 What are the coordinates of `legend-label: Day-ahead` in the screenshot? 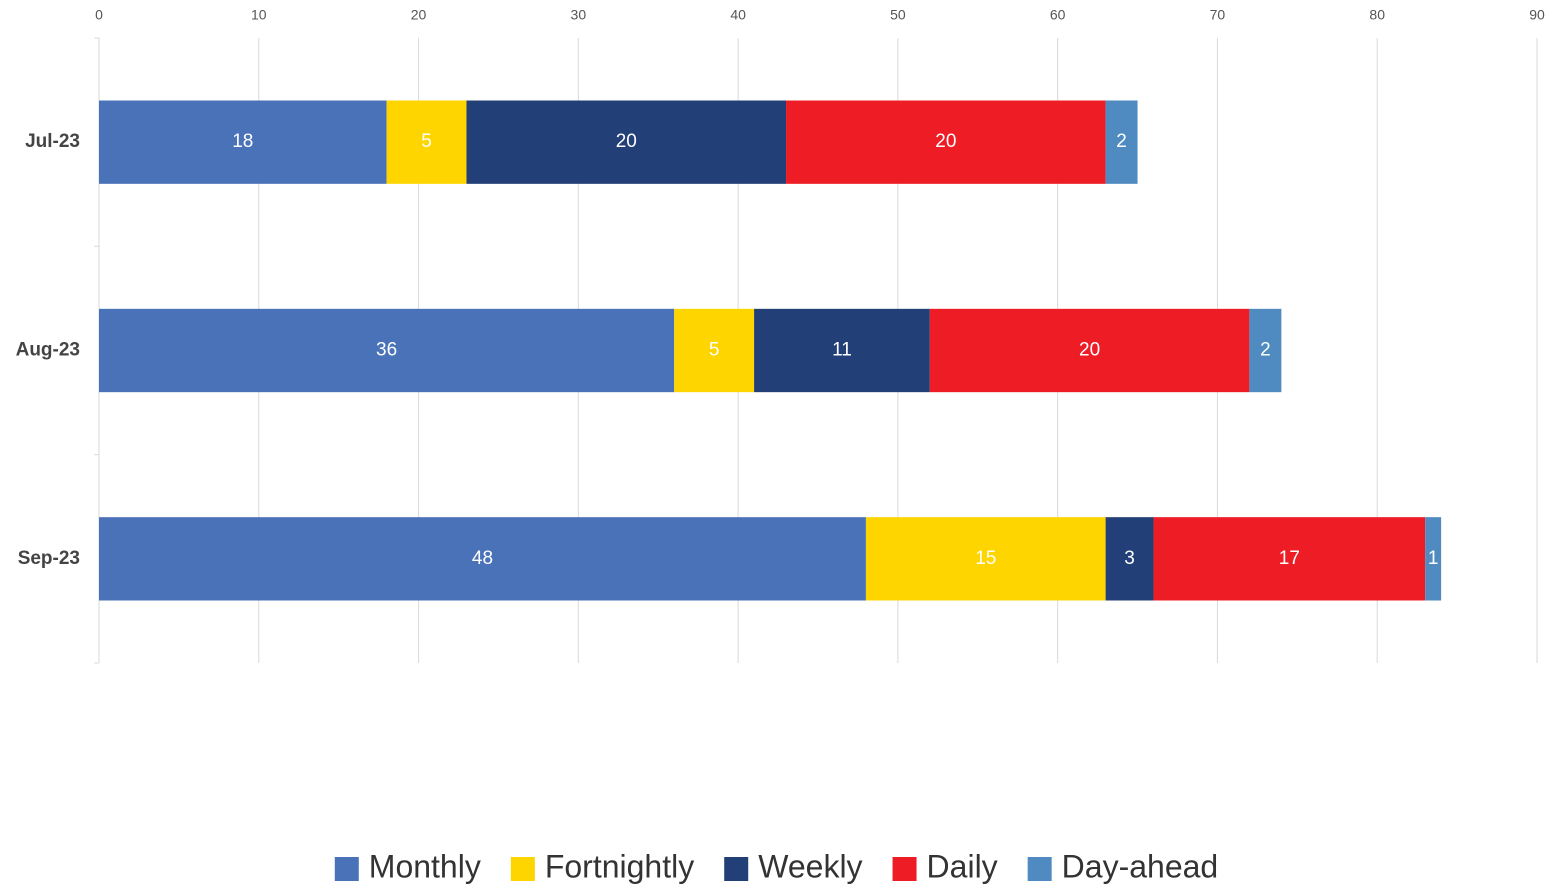 It's located at (1140, 866).